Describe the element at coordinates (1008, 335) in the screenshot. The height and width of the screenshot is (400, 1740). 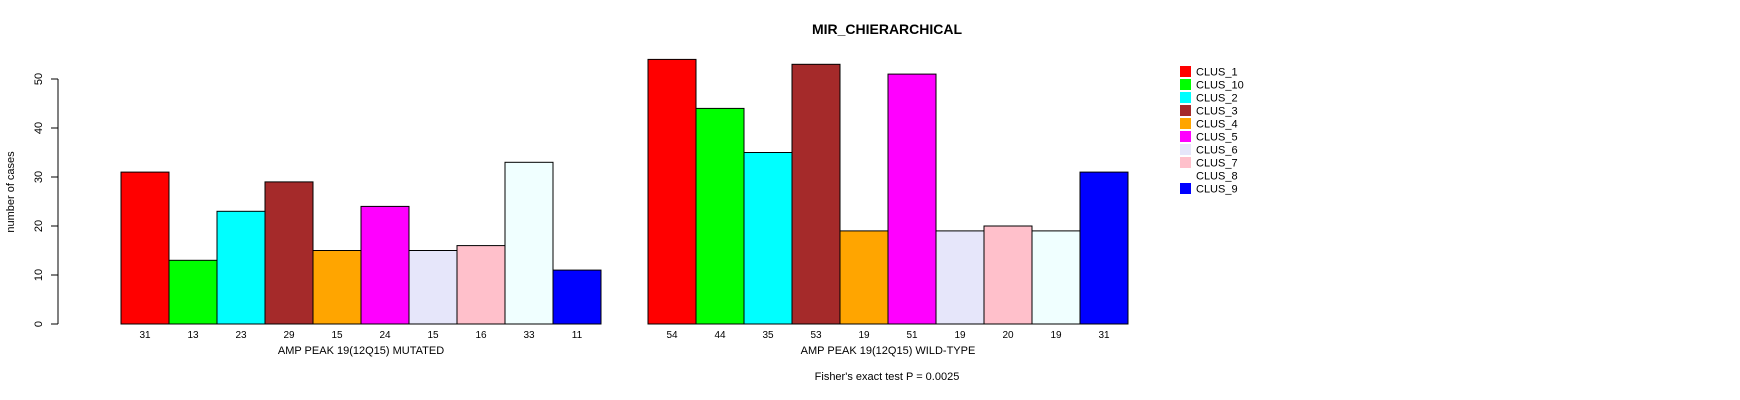
I see `bar-count-label: 20` at that location.